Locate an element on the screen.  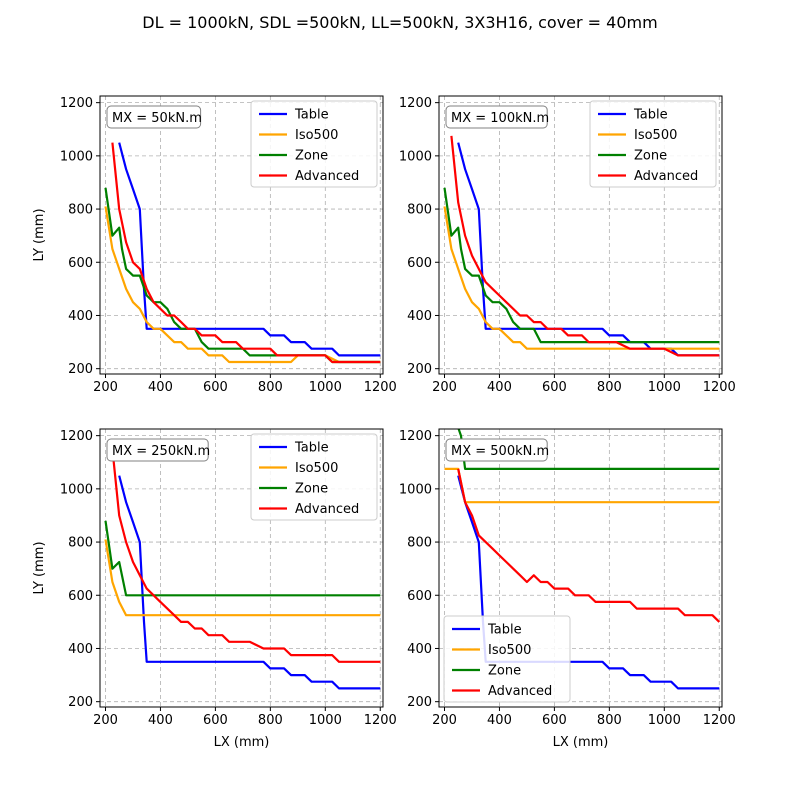
annotation-box: MX = 50kN.m is located at coordinates (154, 117).